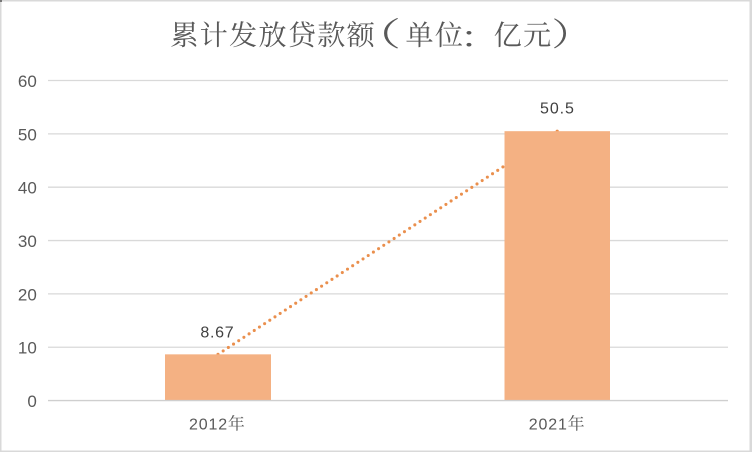  I want to click on svg-text: 10, so click(27, 348).